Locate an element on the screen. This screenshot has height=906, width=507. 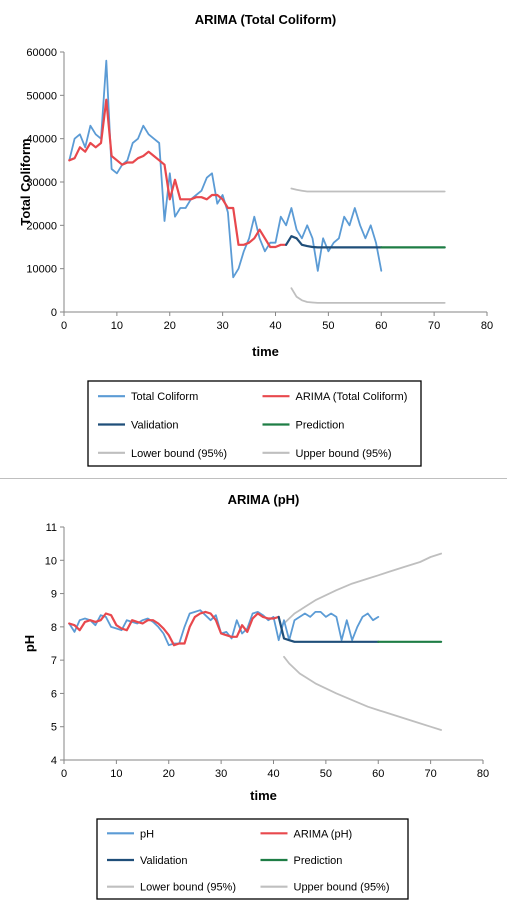
legend-label-total-coliform: Total Coliform is located at coordinates (164, 397).